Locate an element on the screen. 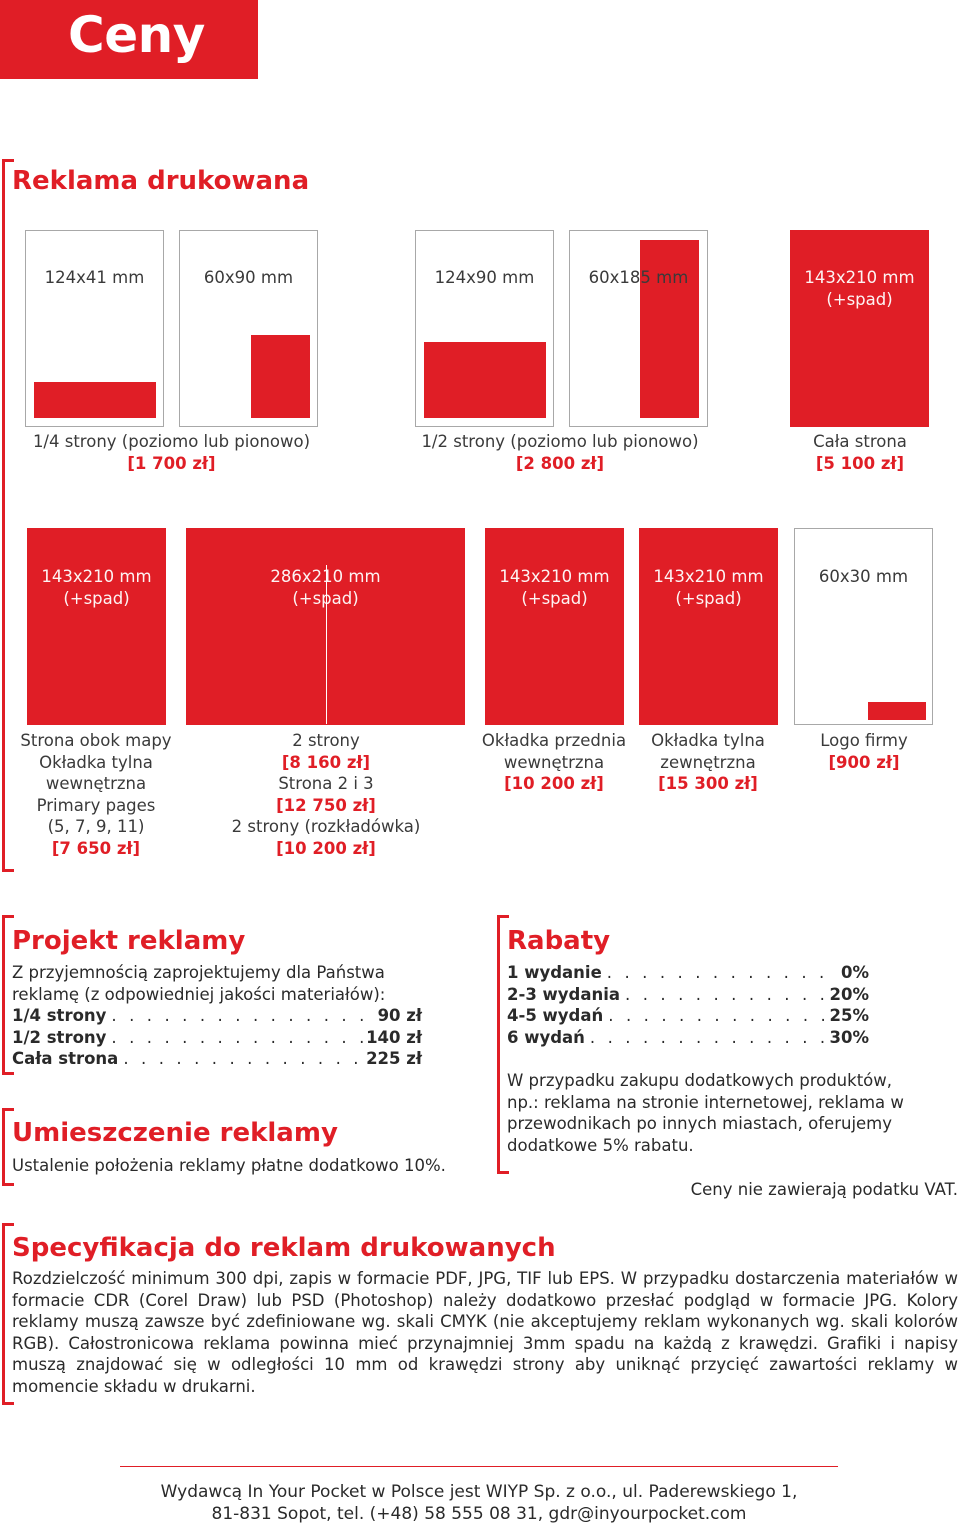 The height and width of the screenshot is (1529, 960). price-row-label: Cała strona is located at coordinates (65, 1059).